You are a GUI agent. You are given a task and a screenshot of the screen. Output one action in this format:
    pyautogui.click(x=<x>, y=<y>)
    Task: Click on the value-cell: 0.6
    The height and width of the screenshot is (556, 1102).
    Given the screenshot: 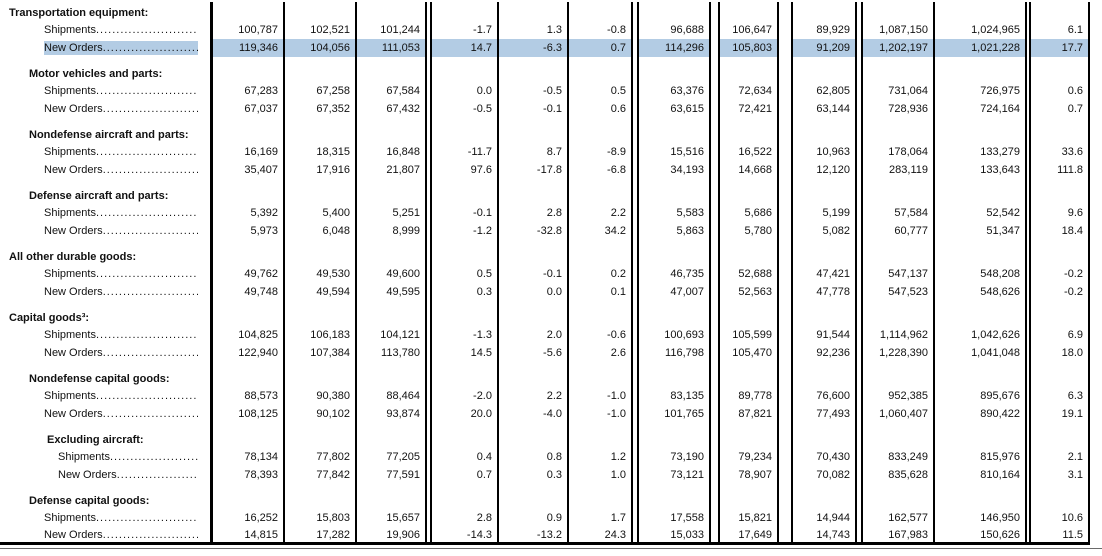 What is the action you would take?
    pyautogui.click(x=1060, y=91)
    